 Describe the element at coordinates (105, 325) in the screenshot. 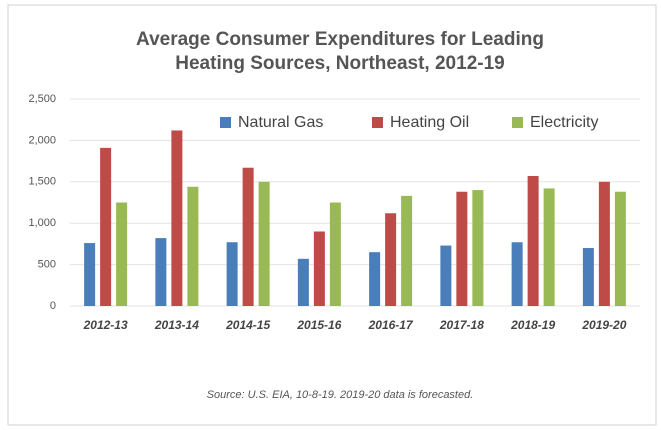

I see `x-tick-label: 2012-13` at that location.